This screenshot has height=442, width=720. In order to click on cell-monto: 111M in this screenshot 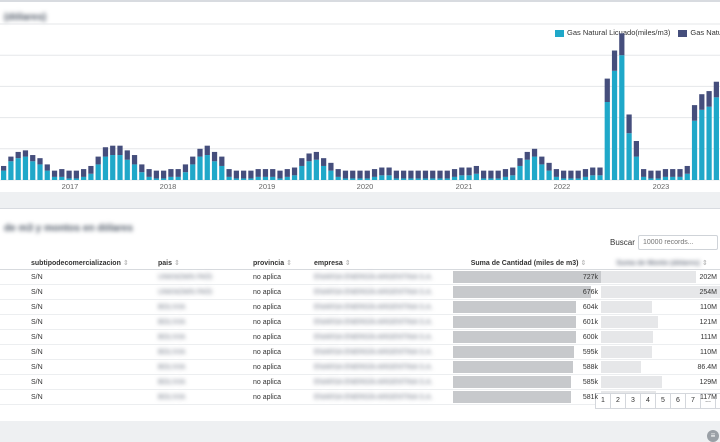, I will do `click(660, 337)`.